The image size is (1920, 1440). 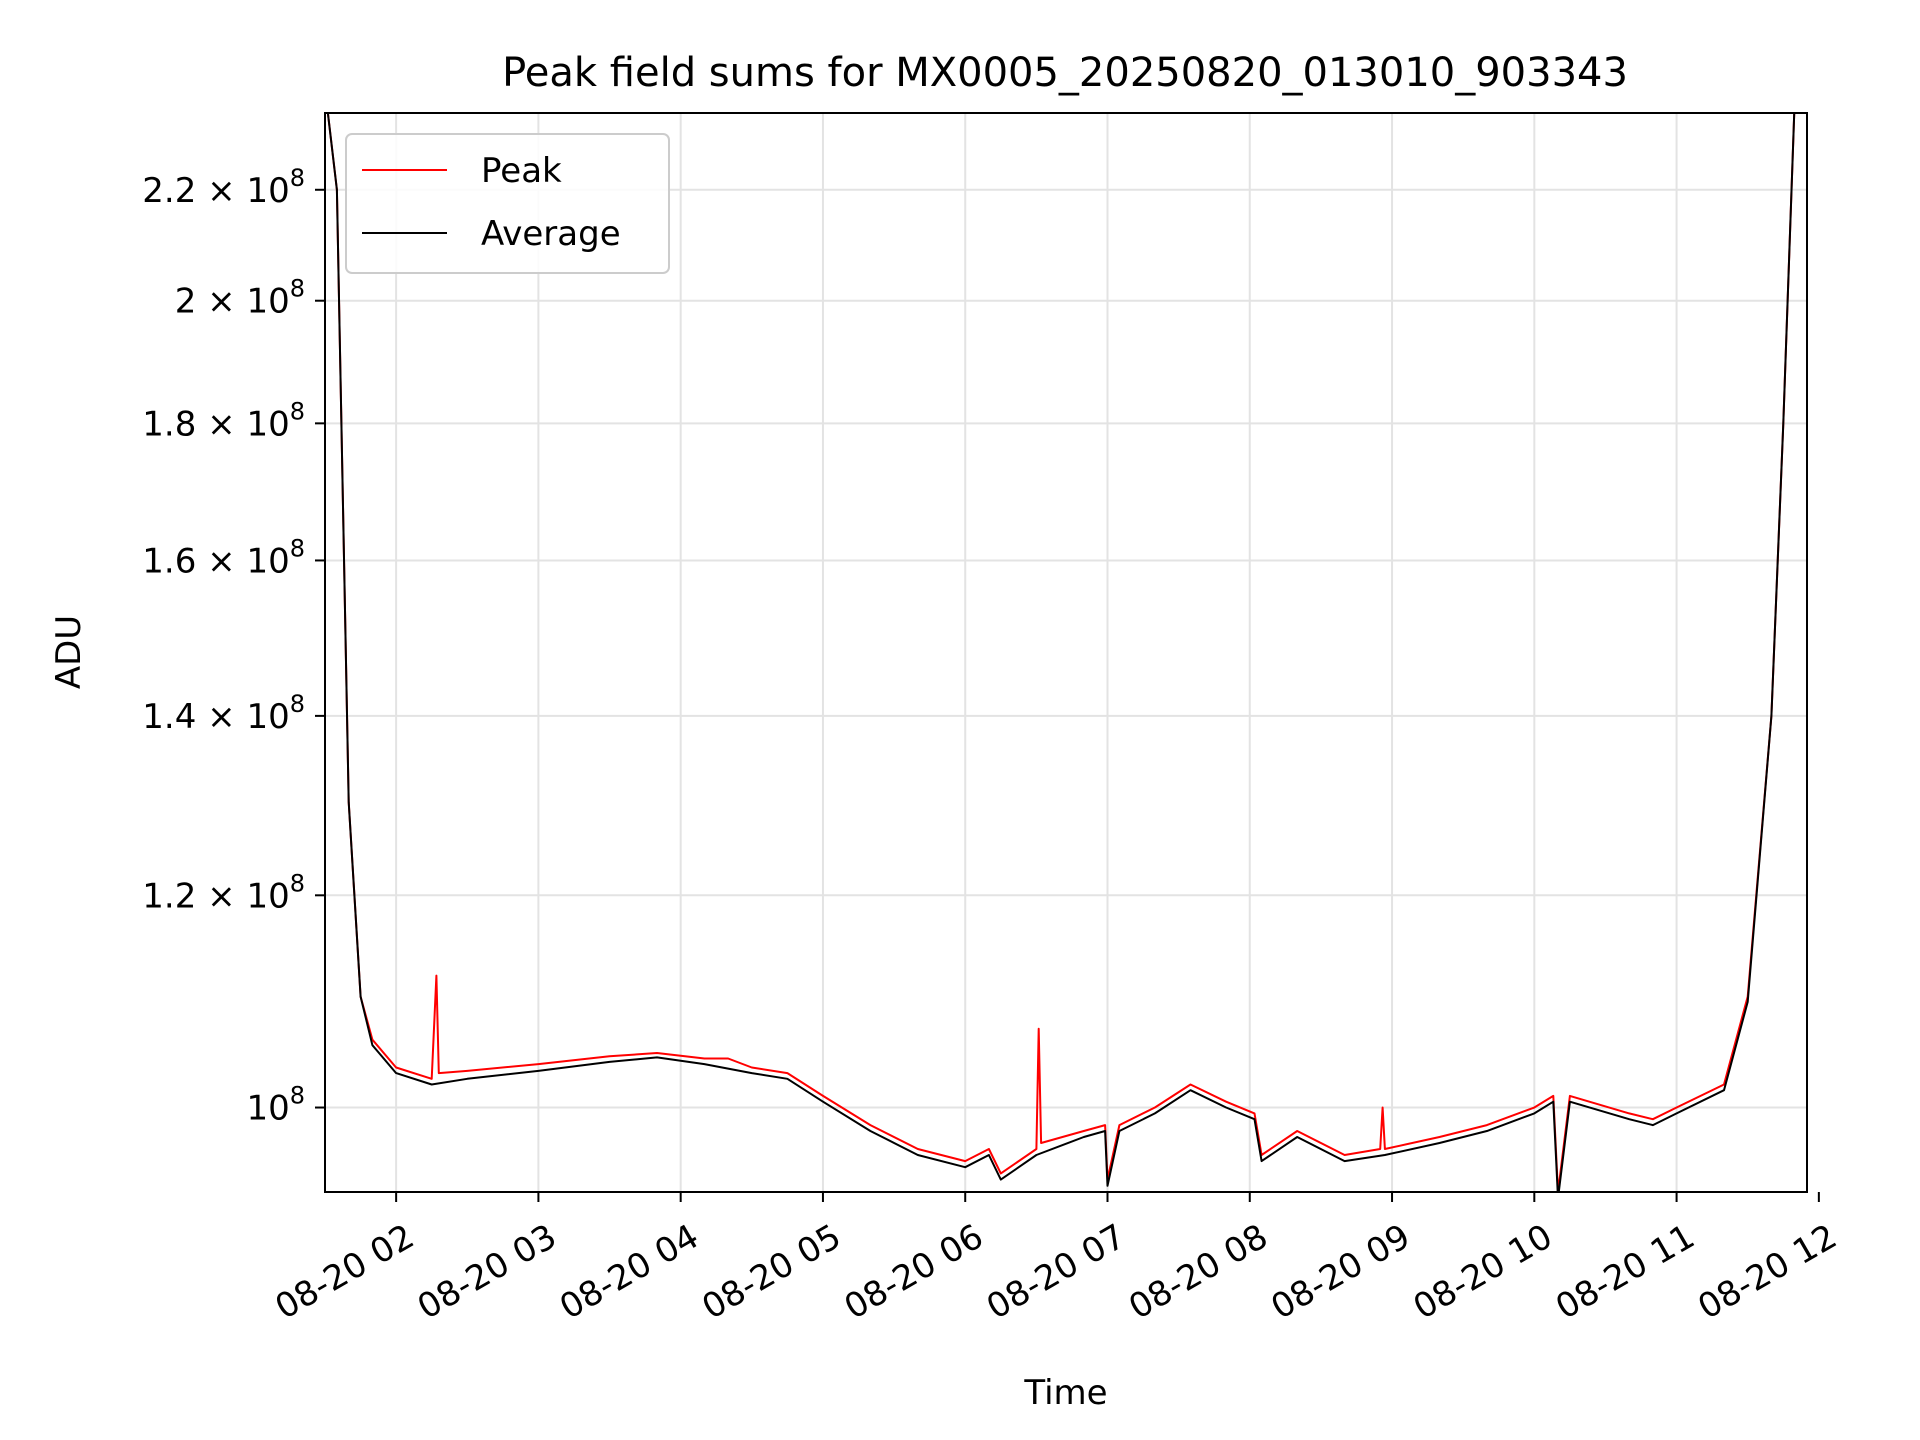 I want to click on legend-label-peak: Peak, so click(x=521, y=171).